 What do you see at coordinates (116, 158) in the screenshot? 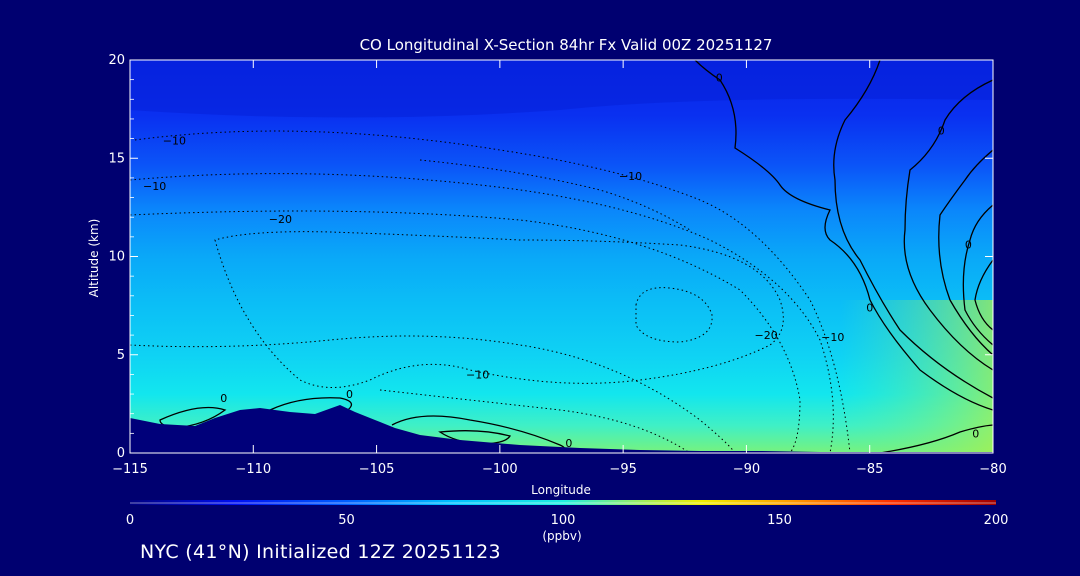
I see `y-tick-label: 15` at bounding box center [116, 158].